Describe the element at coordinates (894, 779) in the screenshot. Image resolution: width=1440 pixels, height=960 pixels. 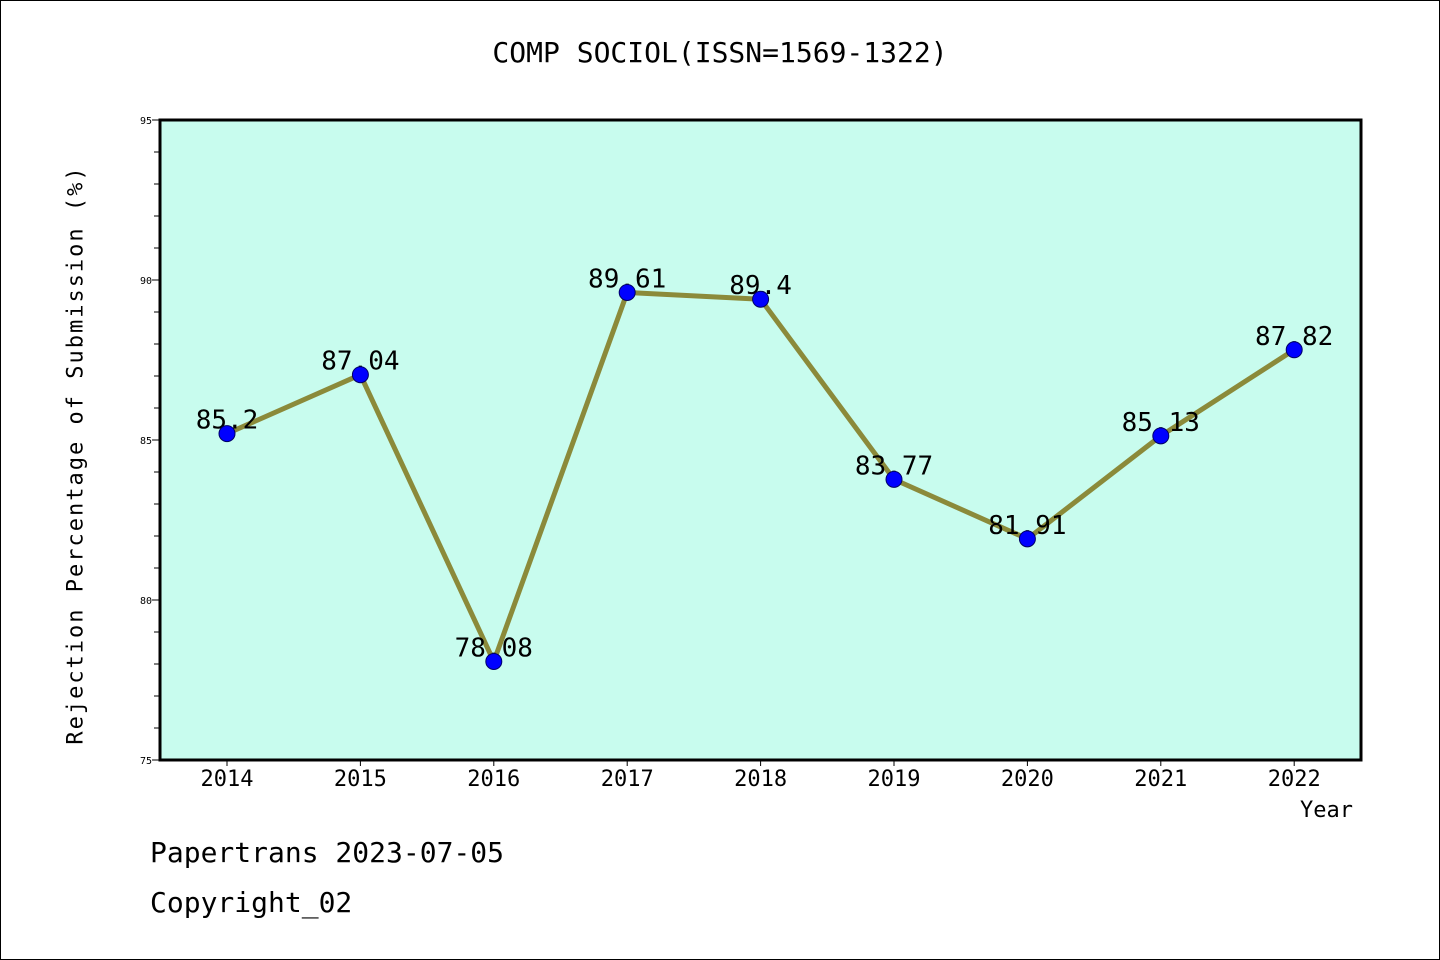
I see `x-tick-label: 2019` at that location.